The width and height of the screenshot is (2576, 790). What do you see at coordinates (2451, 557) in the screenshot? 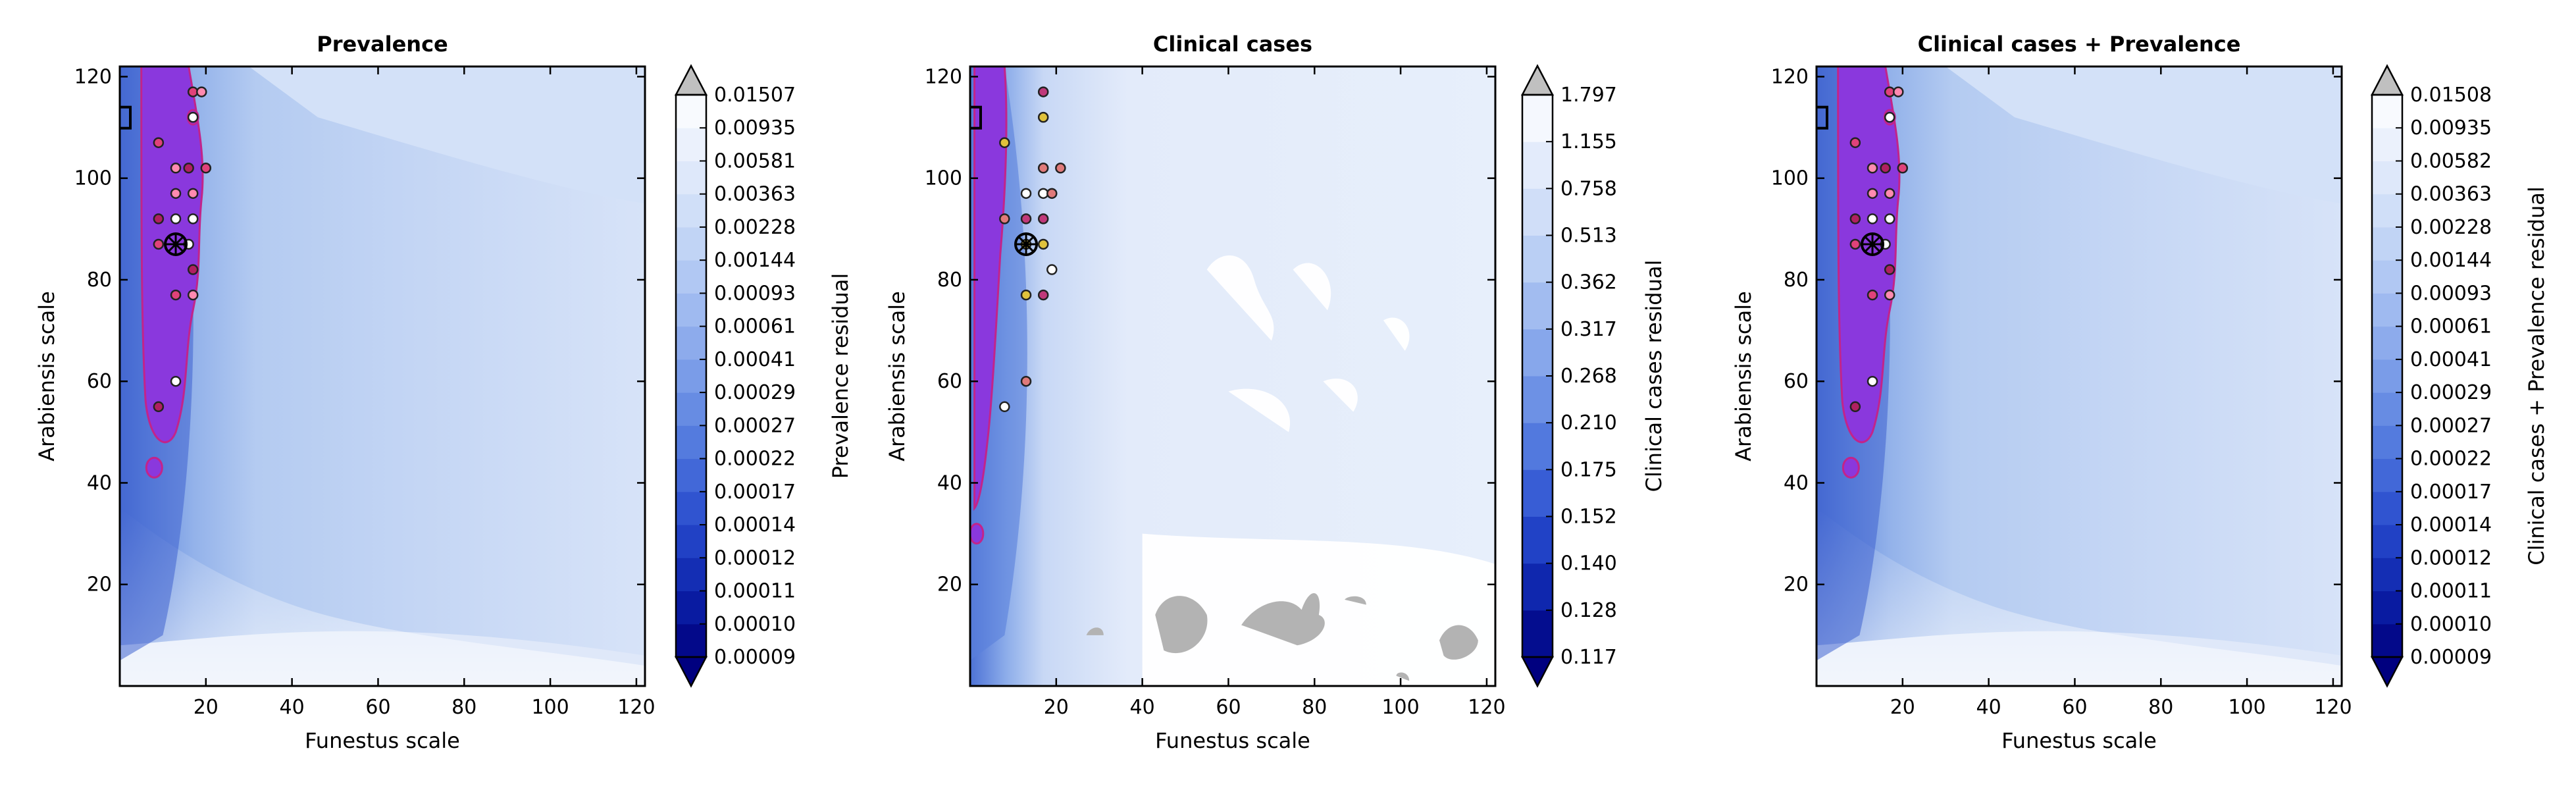
I see `colorbar-tick-label: 0.00012` at bounding box center [2451, 557].